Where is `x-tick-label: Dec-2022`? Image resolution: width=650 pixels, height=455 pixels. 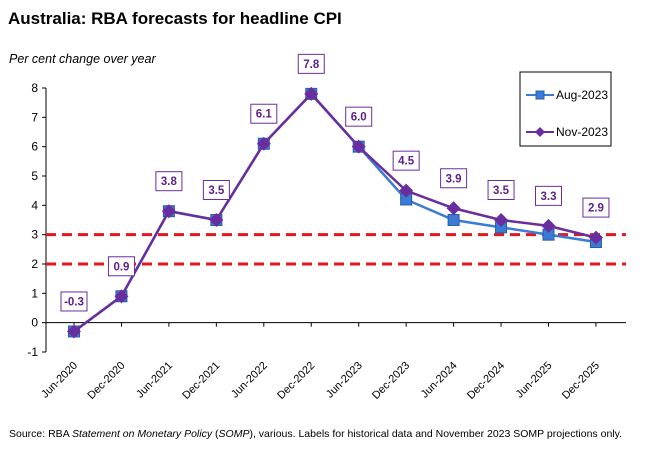 x-tick-label: Dec-2022 is located at coordinates (296, 381).